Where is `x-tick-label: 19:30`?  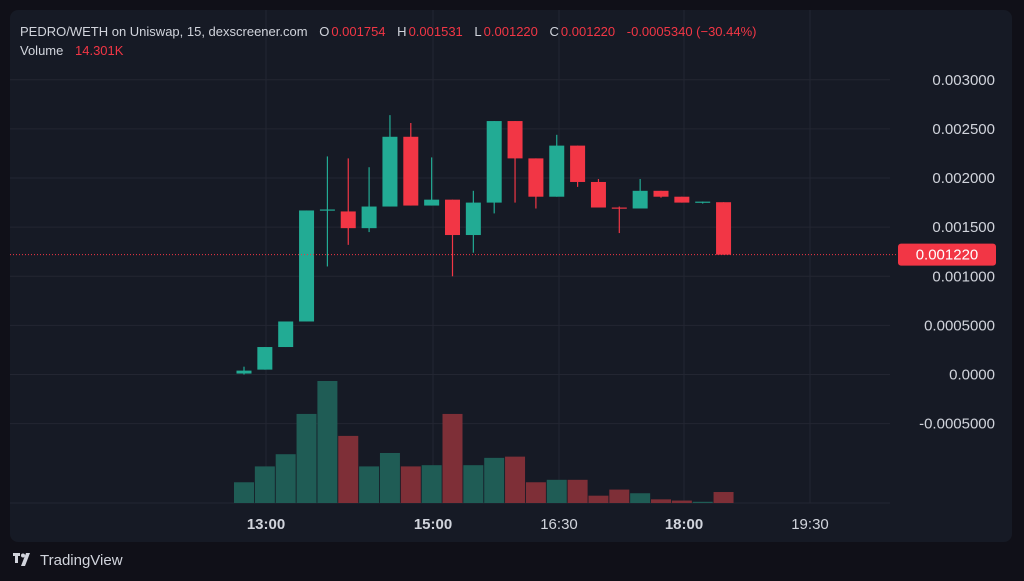 x-tick-label: 19:30 is located at coordinates (810, 524).